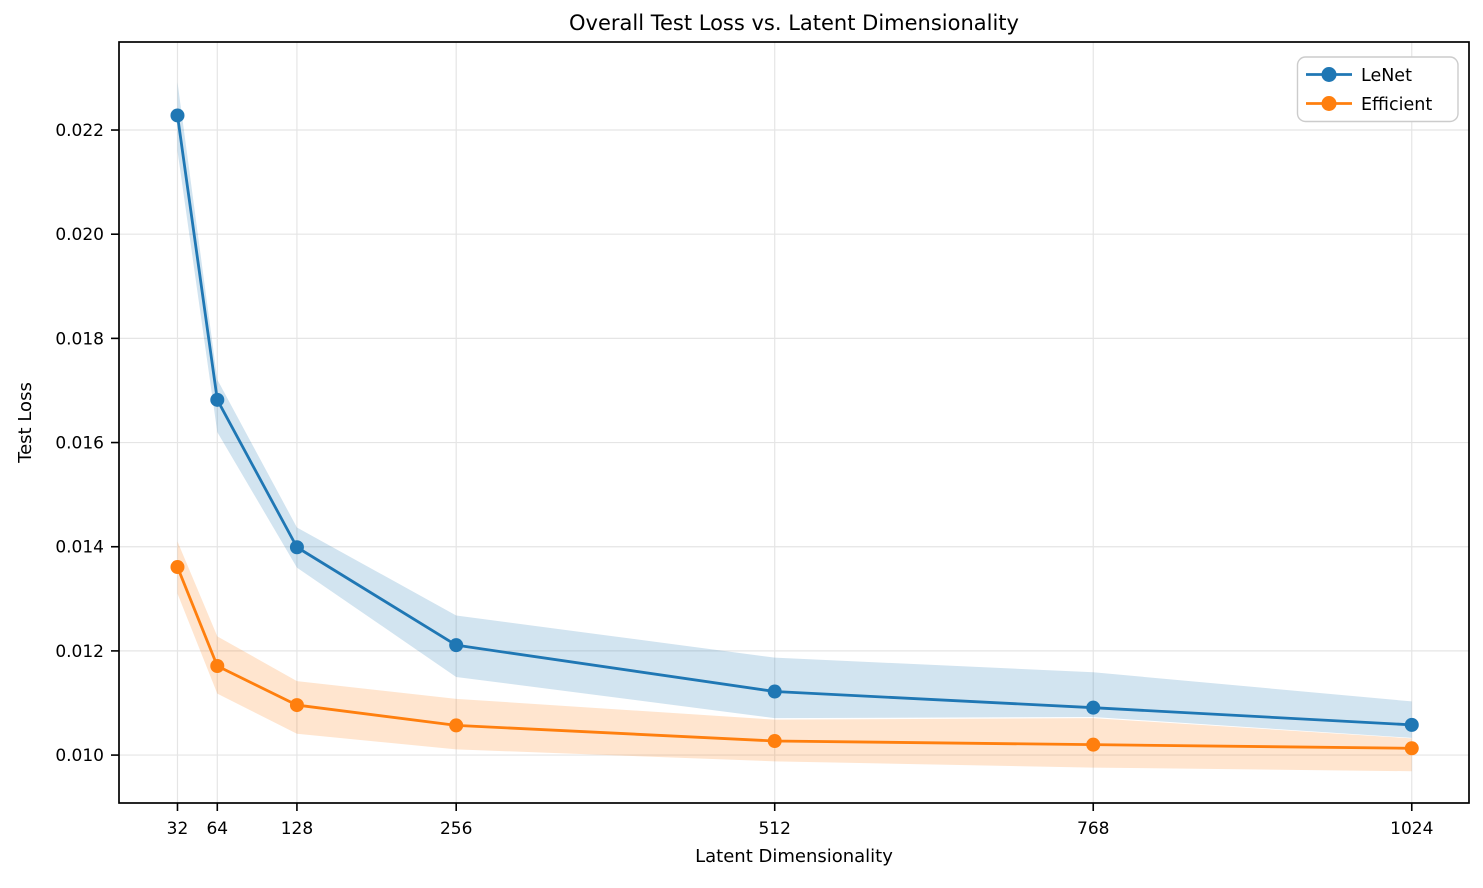 This screenshot has width=1483, height=888. What do you see at coordinates (79, 756) in the screenshot?
I see `y-tick-label: 0.010` at bounding box center [79, 756].